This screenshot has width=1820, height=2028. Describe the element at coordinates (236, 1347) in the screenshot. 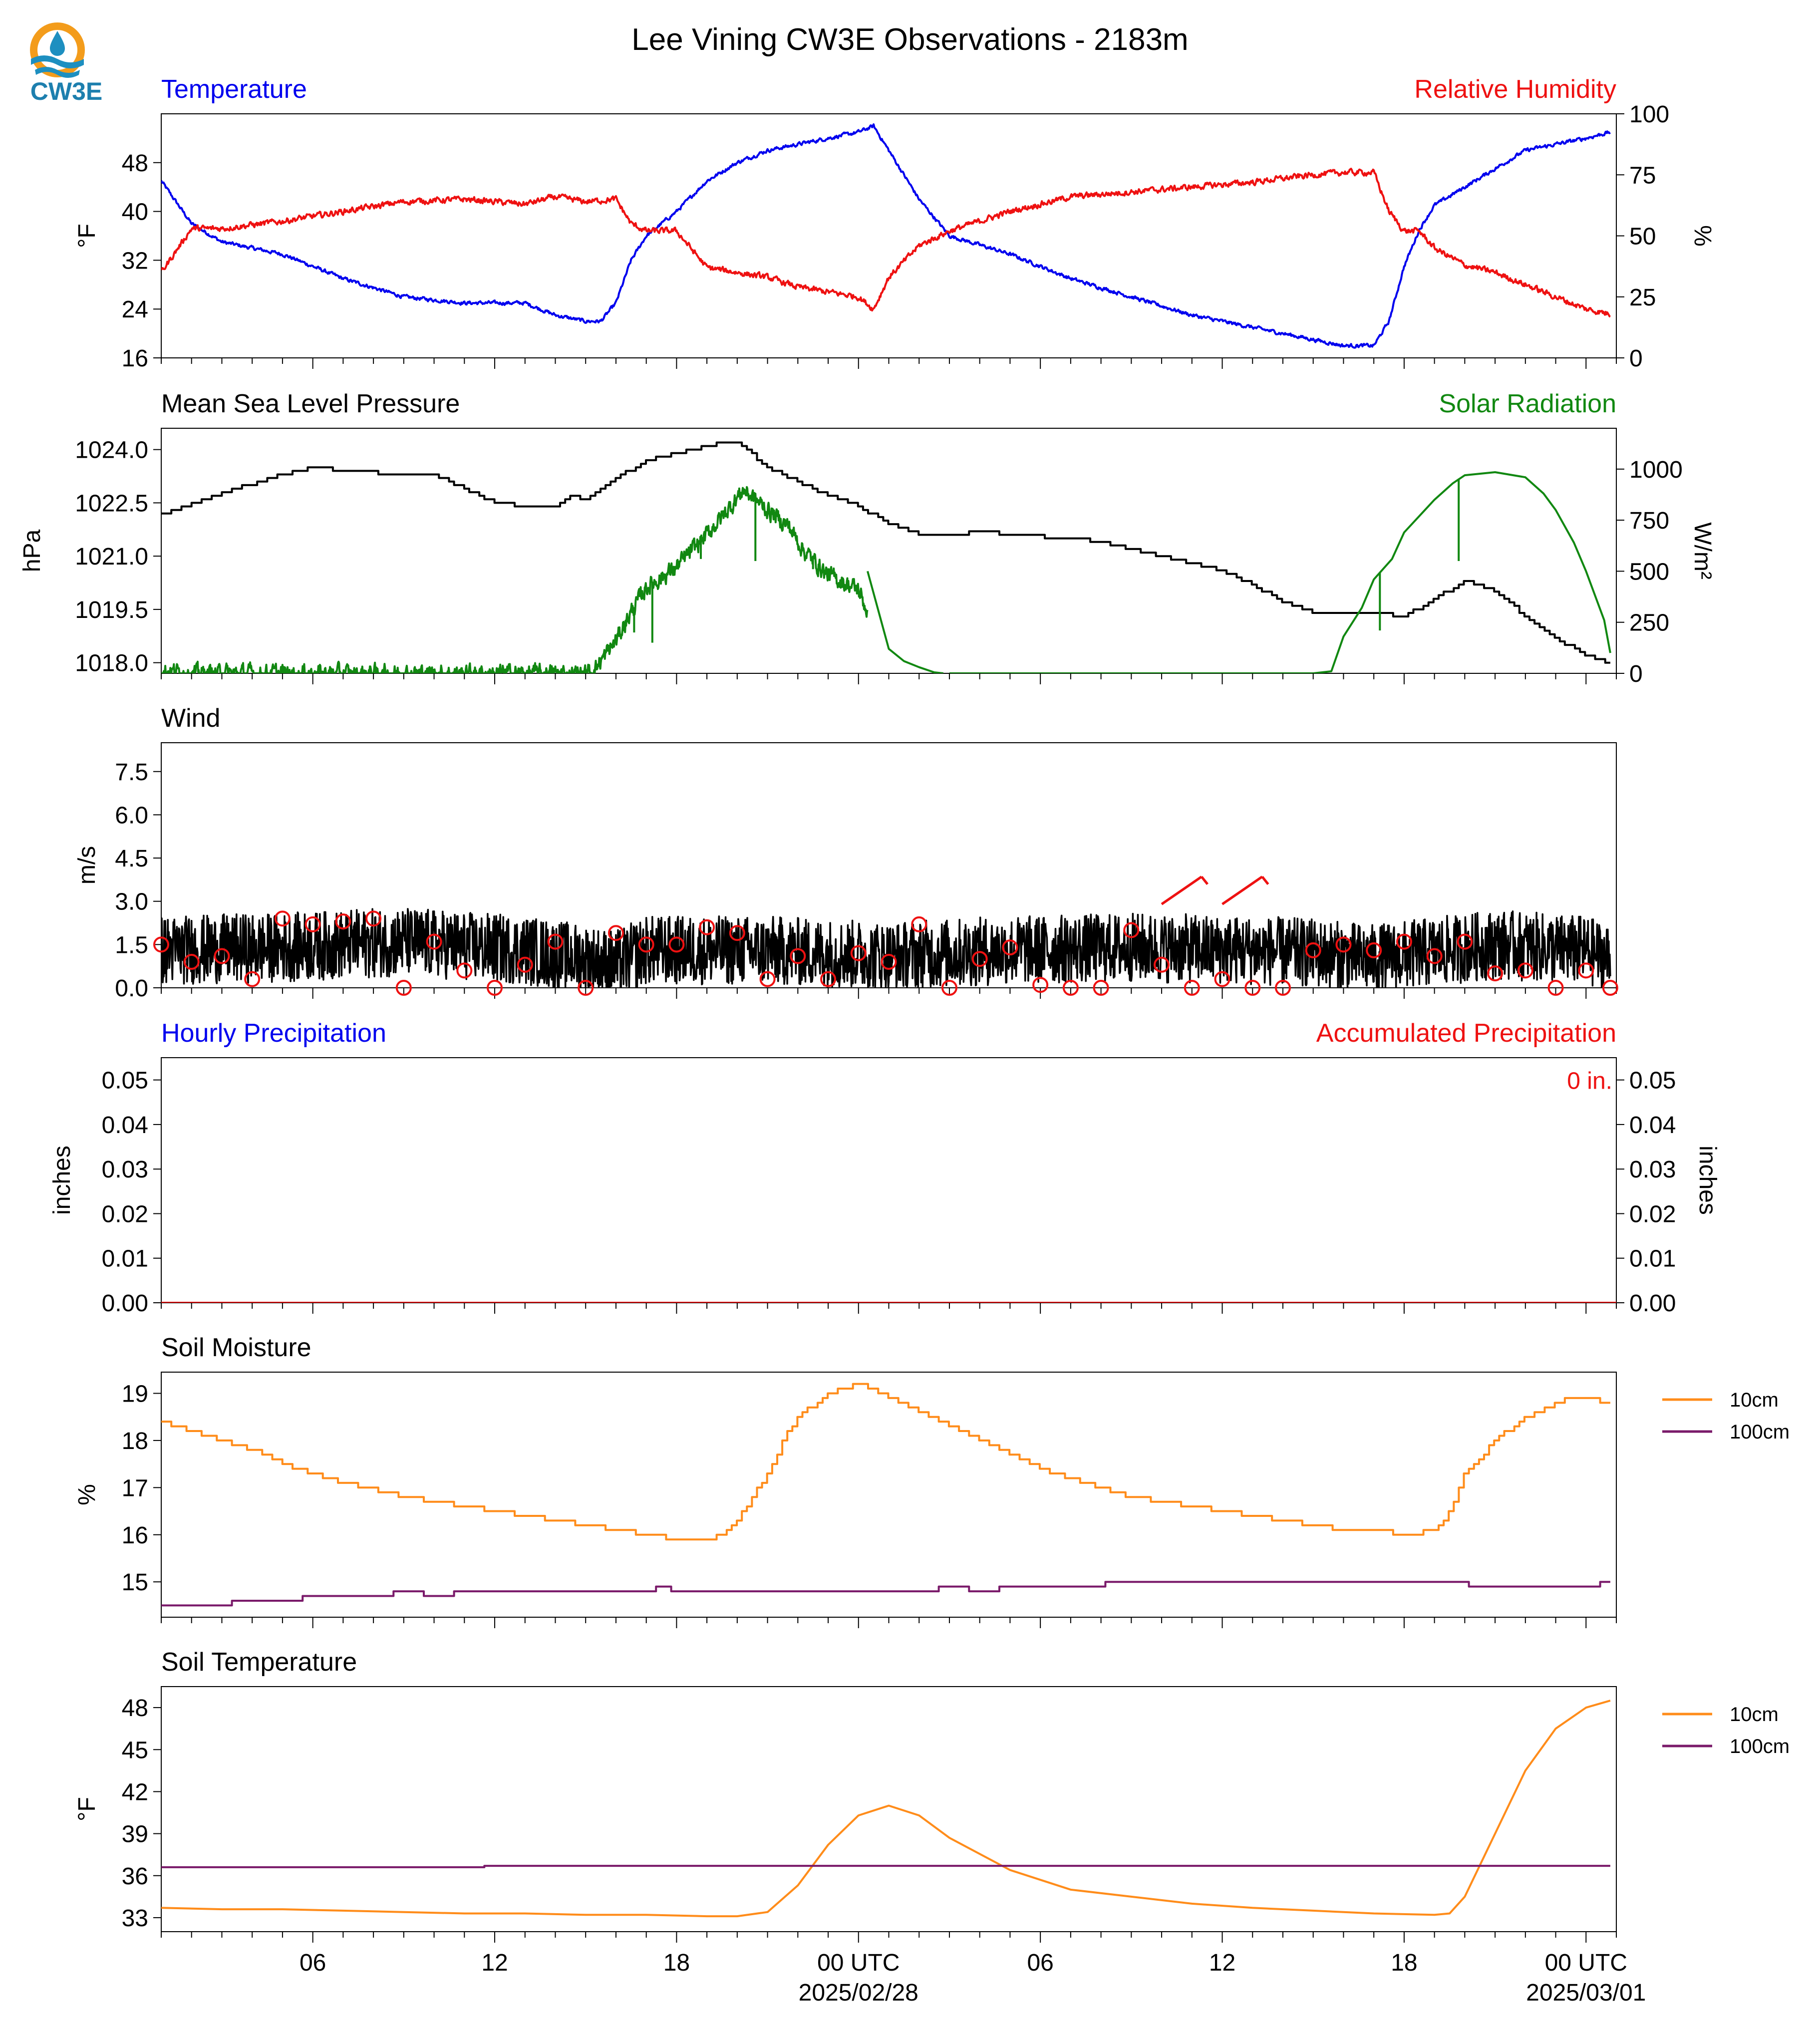

I see `panel-title-left: Soil Moisture` at that location.